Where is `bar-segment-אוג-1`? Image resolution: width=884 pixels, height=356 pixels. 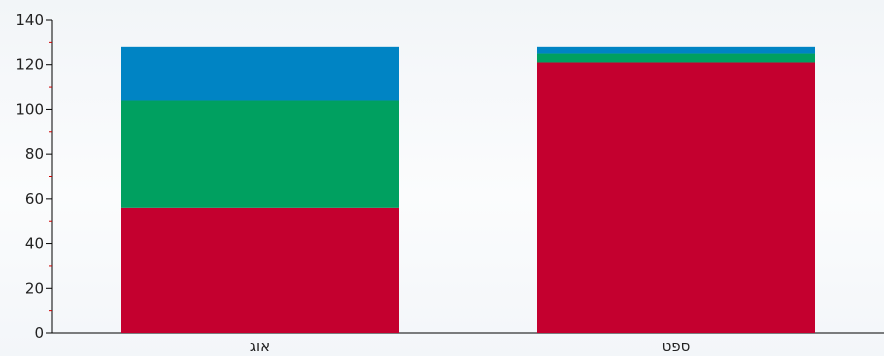
bar-segment-אוג-1 is located at coordinates (260, 154).